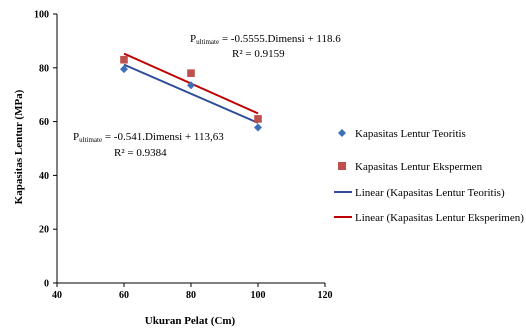 This screenshot has height=329, width=526. I want to click on x-ticks: 40 60 80 100 120, so click(192, 292).